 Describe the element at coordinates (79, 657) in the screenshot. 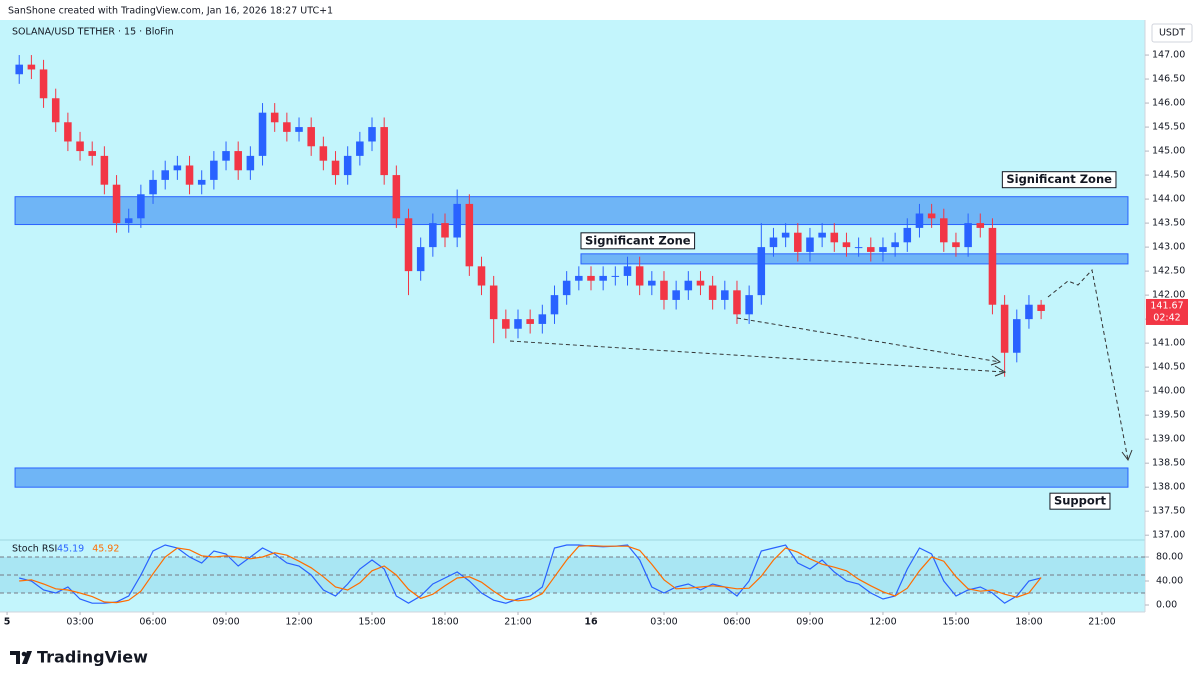

I see `logo: TradingView` at that location.